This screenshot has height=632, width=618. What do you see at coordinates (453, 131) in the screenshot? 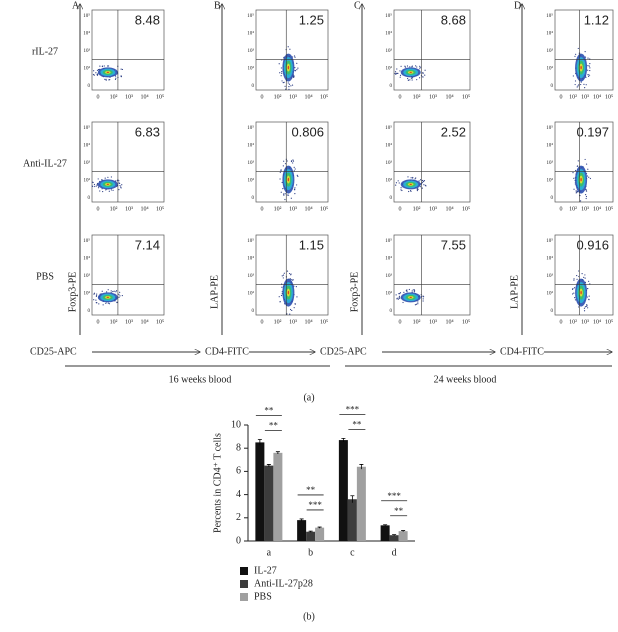
I see `quadrant-percent: 2.52` at bounding box center [453, 131].